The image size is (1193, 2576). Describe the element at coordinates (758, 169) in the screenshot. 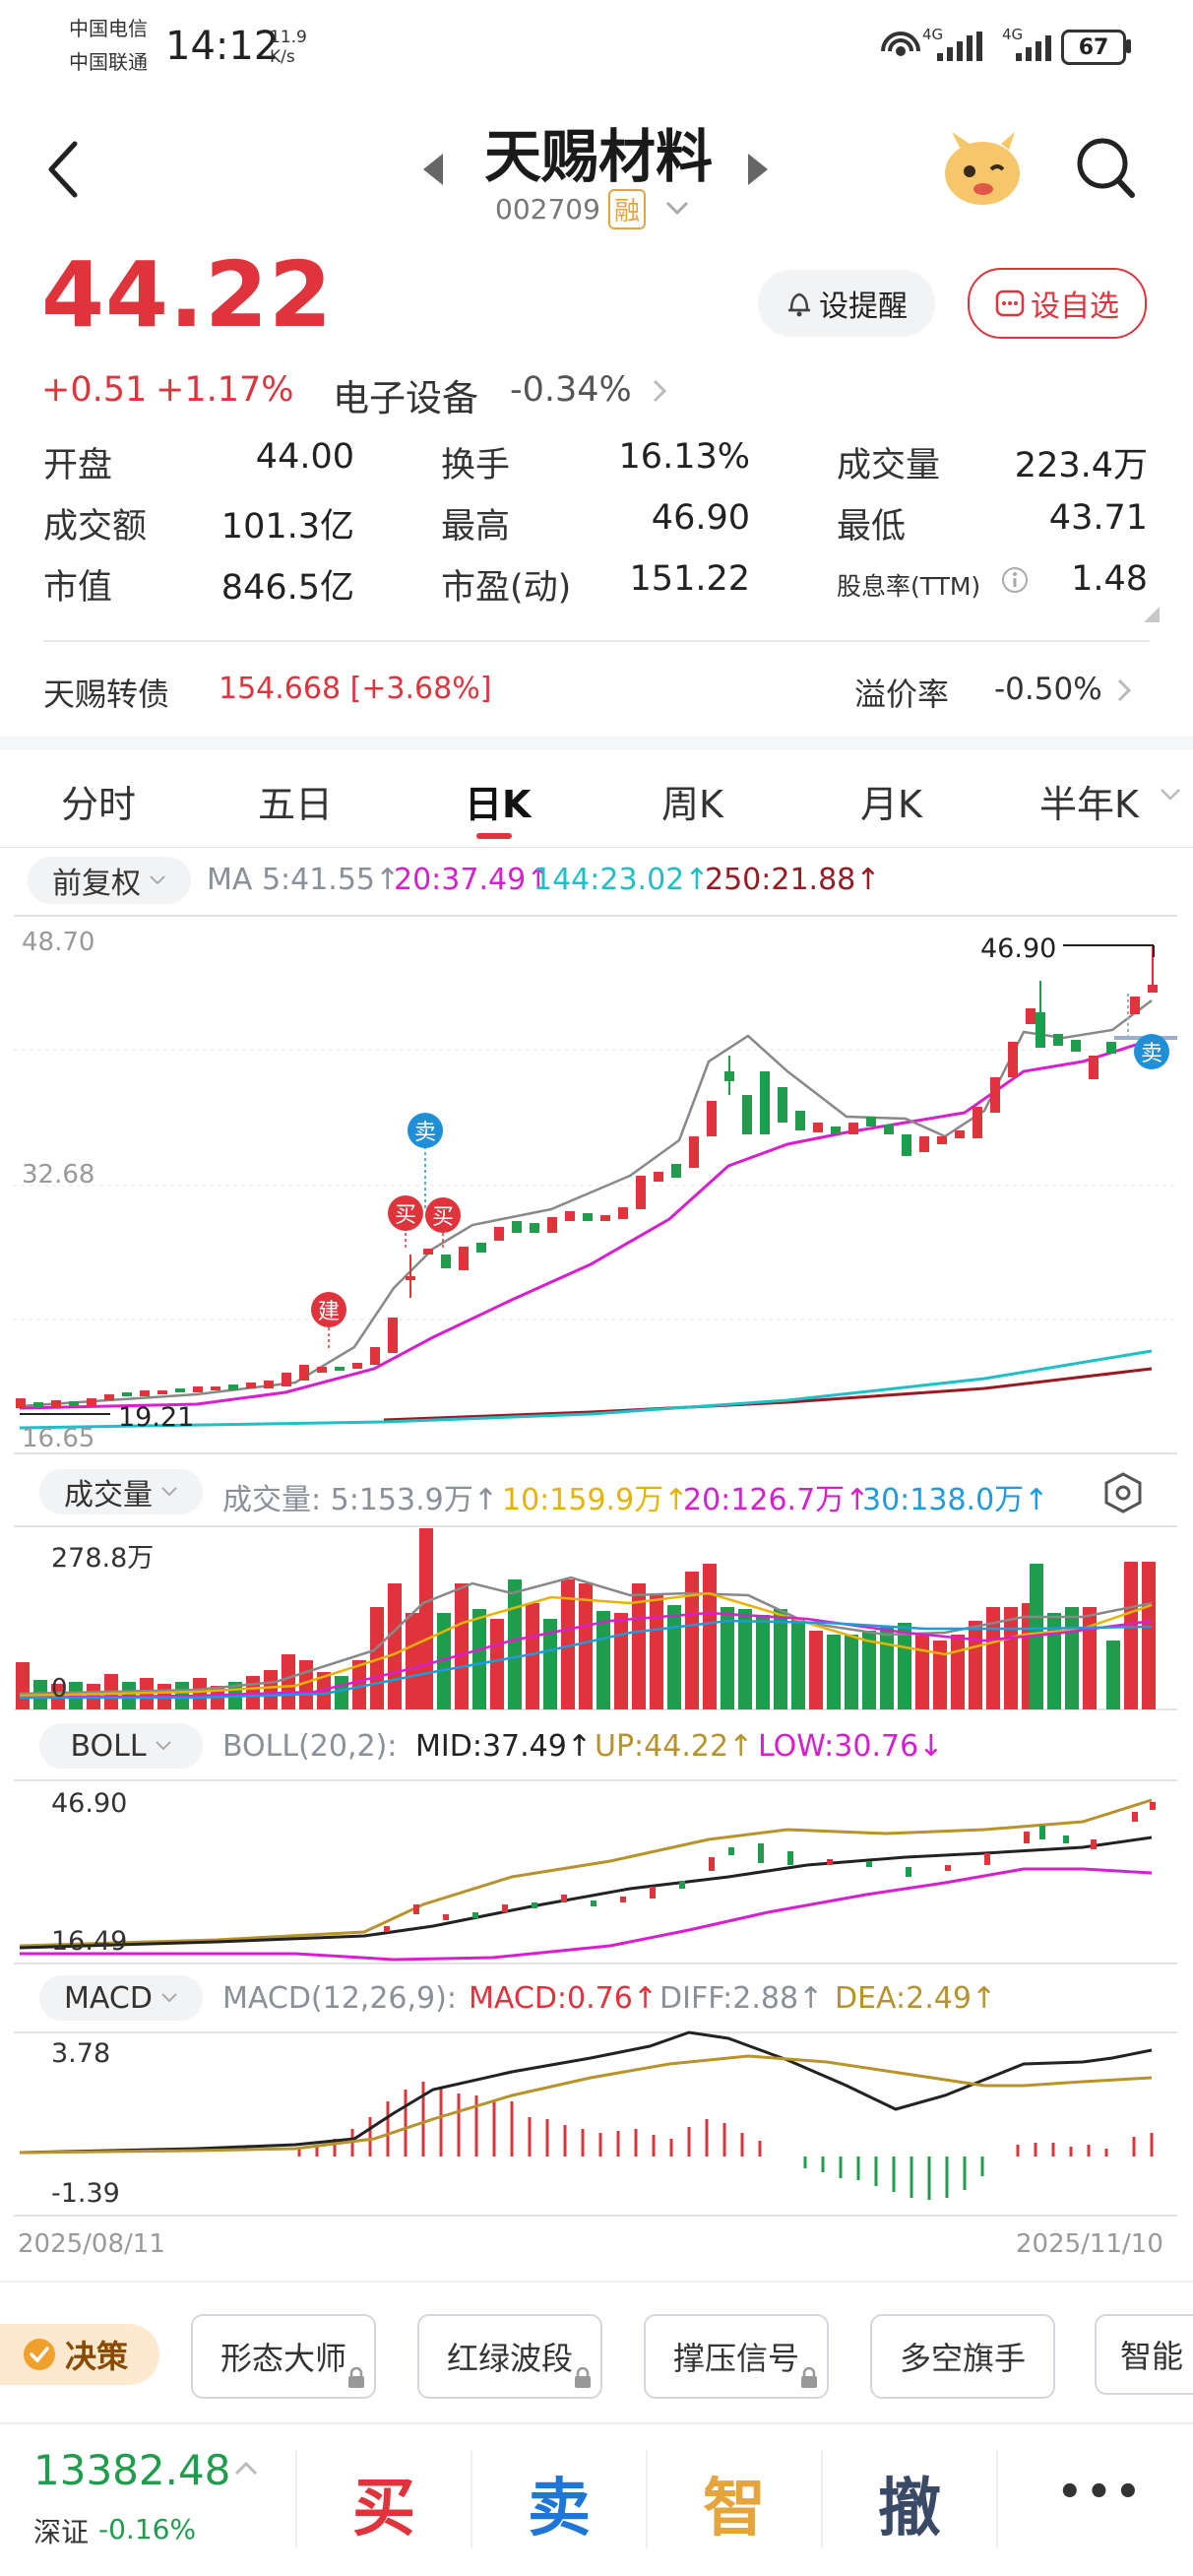

I see `next-stock-icon` at that location.